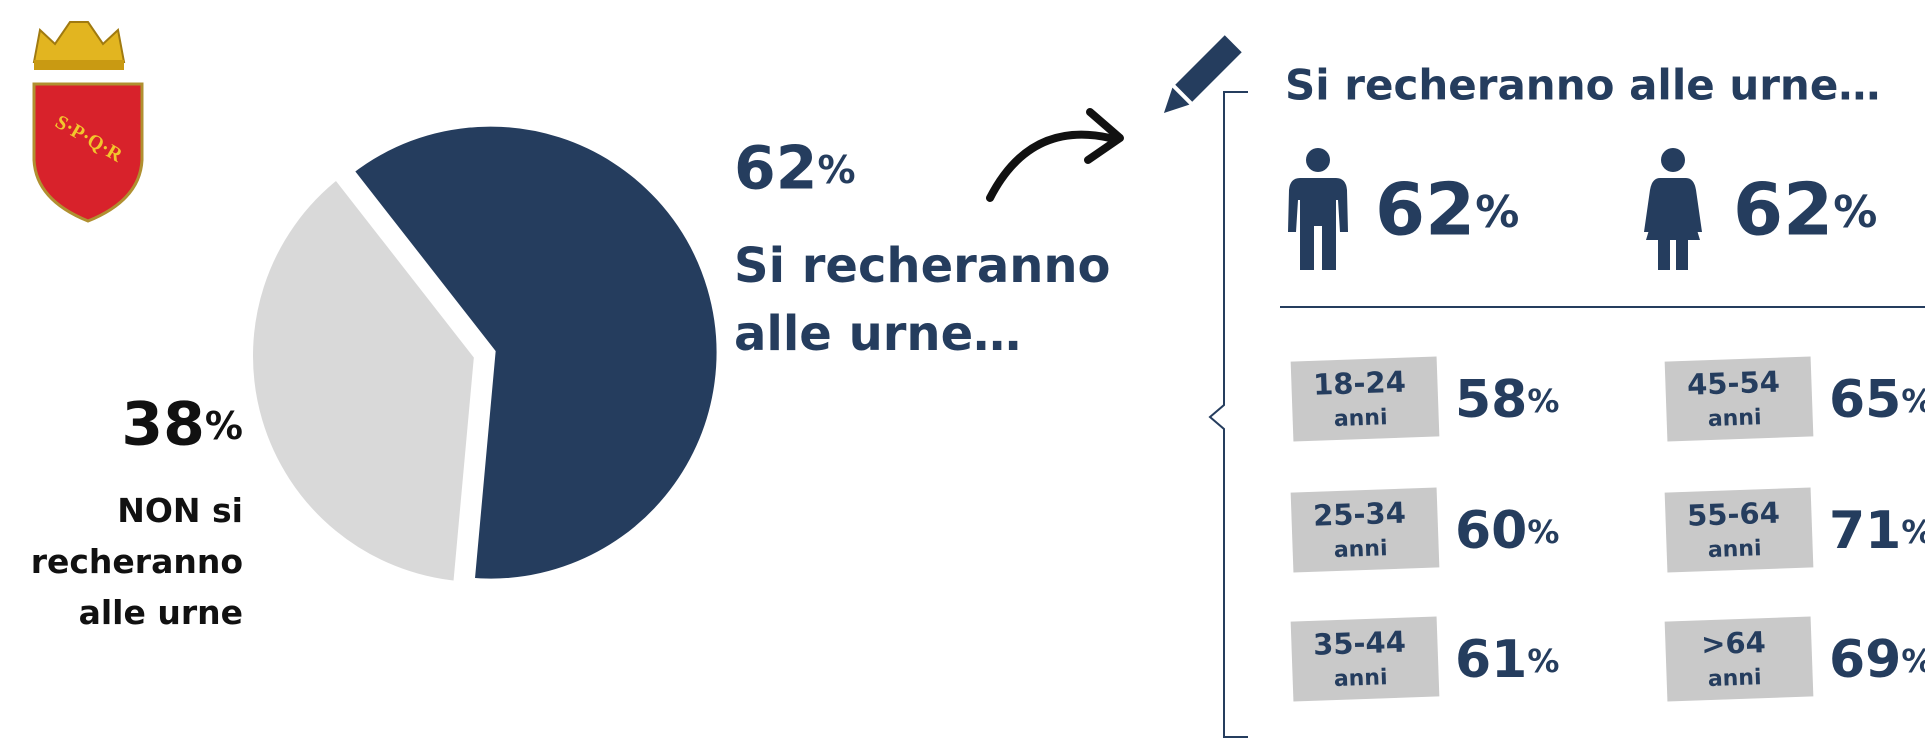 The image size is (1925, 744). I want to click on bracket, so click(1228, 414).